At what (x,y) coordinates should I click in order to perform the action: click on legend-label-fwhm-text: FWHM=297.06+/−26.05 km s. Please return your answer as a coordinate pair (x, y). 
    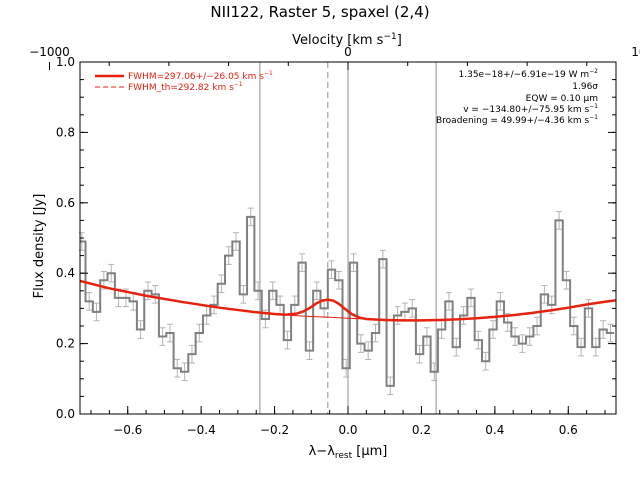
    Looking at the image, I should click on (196, 77).